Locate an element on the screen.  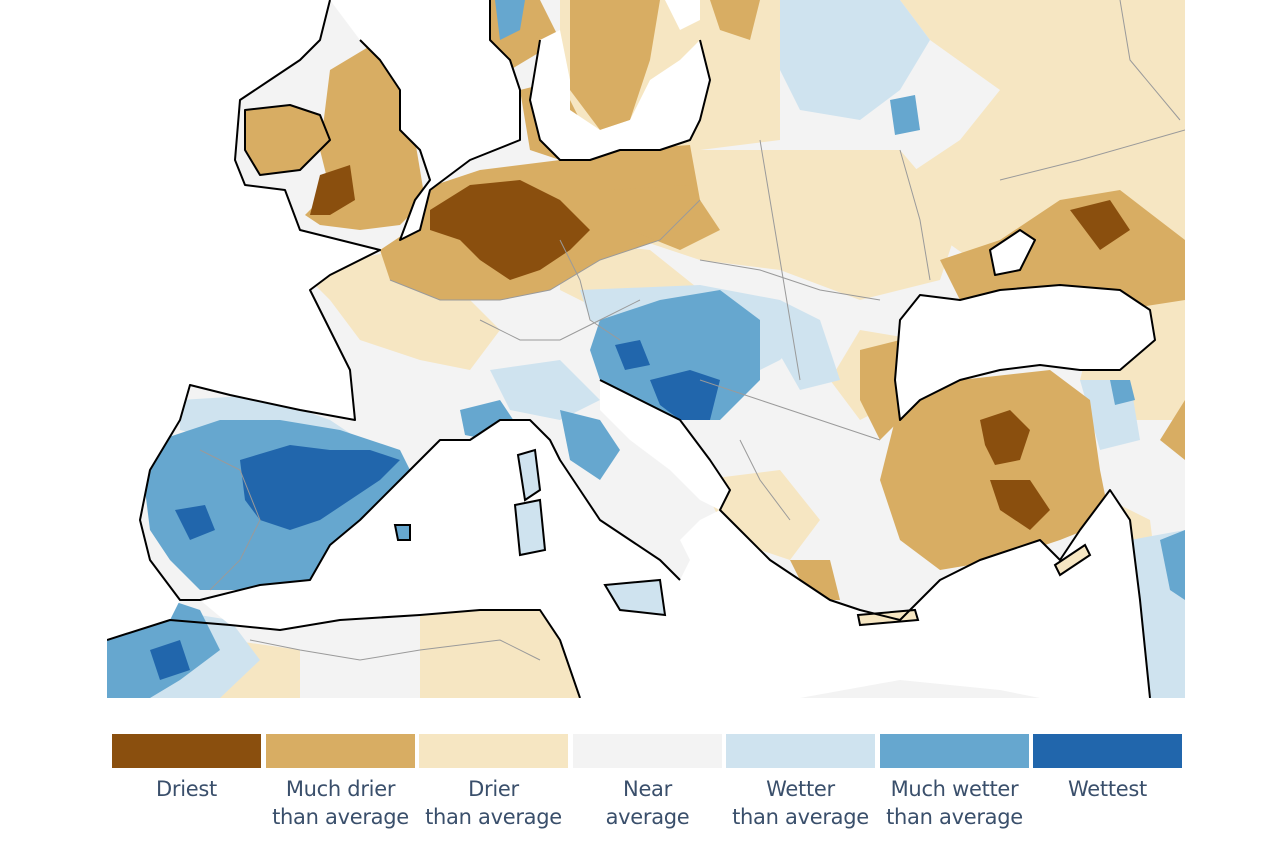
legend-label: Wettest is located at coordinates (1107, 789).